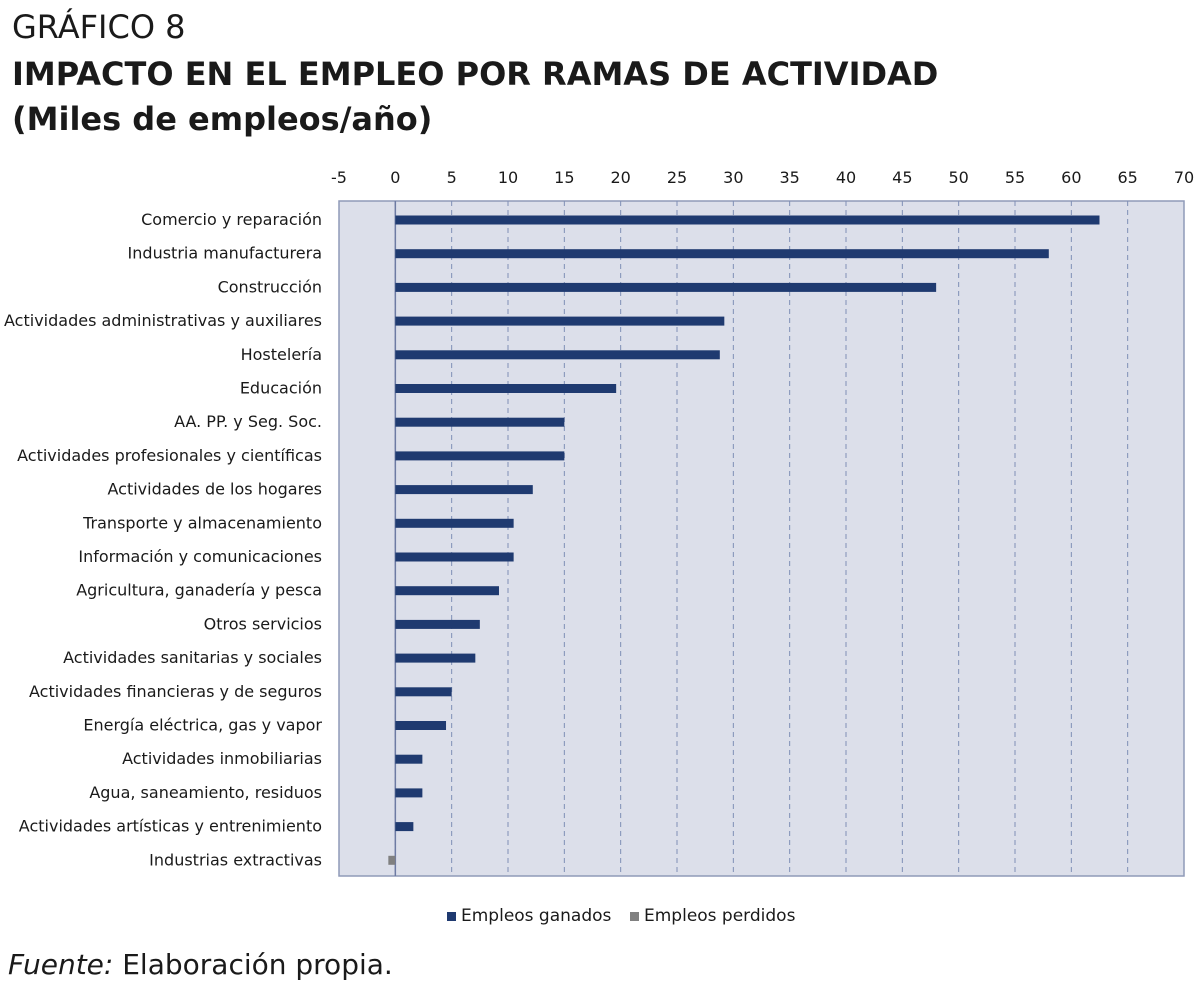 This screenshot has height=993, width=1200. Describe the element at coordinates (202, 725) in the screenshot. I see `category-label: Energía eléctrica, gas y vapor` at that location.